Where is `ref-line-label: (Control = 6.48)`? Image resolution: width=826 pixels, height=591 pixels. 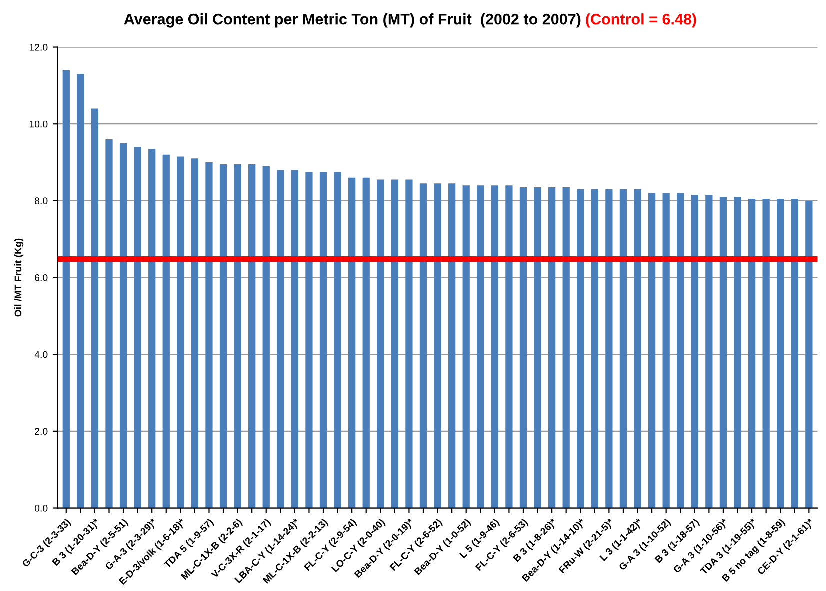
ref-line-label: (Control = 6.48) is located at coordinates (641, 21).